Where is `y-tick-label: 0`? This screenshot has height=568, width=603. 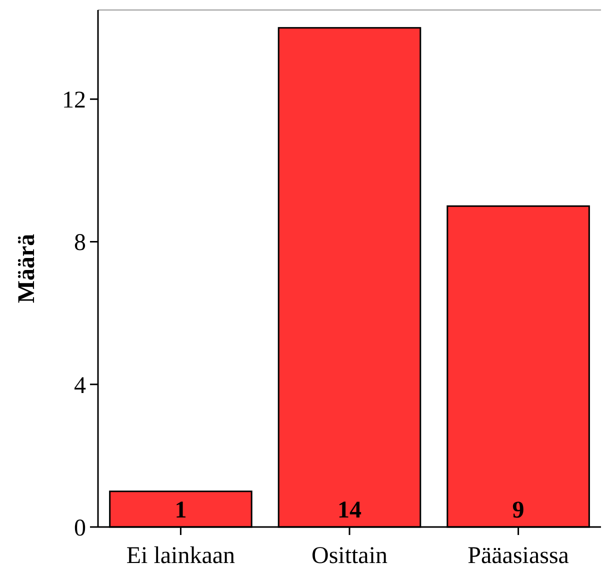
y-tick-label: 0 is located at coordinates (80, 528).